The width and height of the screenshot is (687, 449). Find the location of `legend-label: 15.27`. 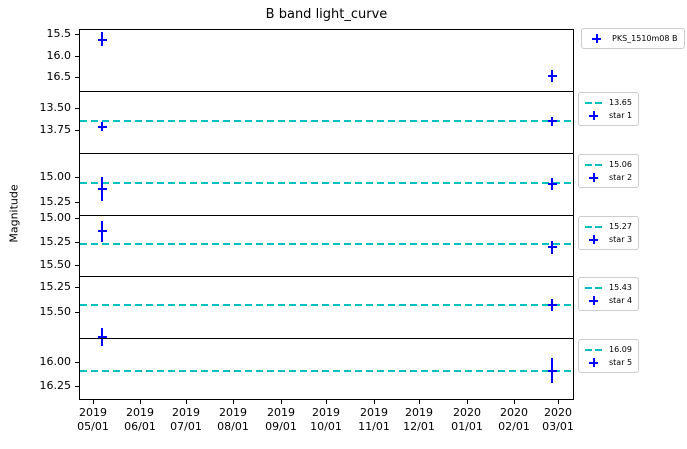

legend-label: 15.27 is located at coordinates (620, 226).